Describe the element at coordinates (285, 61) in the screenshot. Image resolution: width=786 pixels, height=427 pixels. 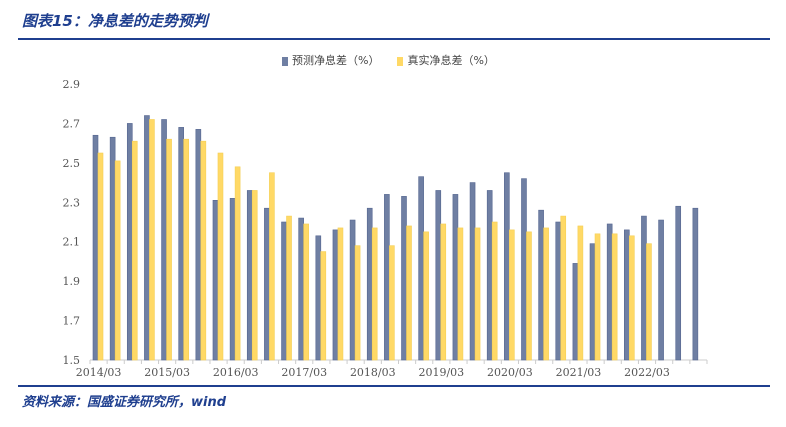
I see `legend-swatch-predicted` at that location.